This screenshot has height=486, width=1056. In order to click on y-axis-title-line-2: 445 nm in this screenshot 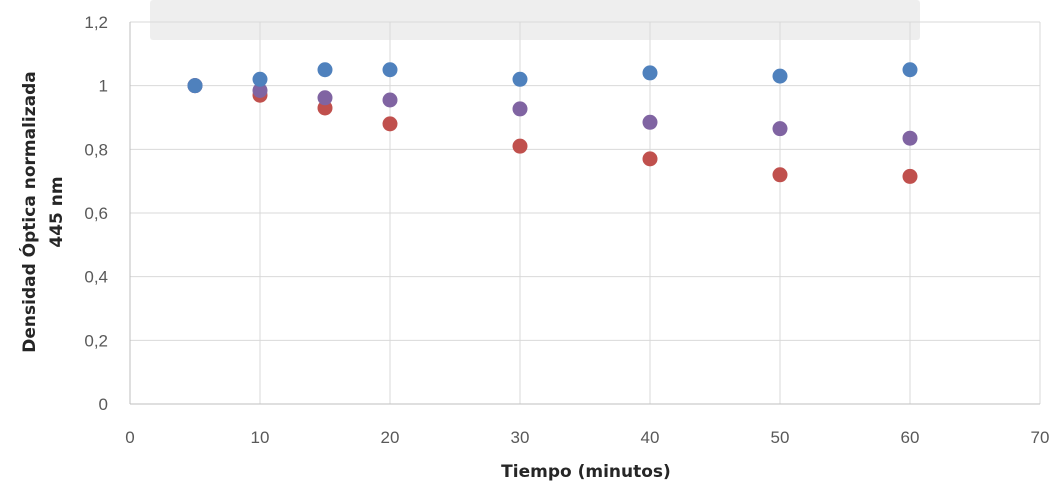, I will do `click(57, 211)`.